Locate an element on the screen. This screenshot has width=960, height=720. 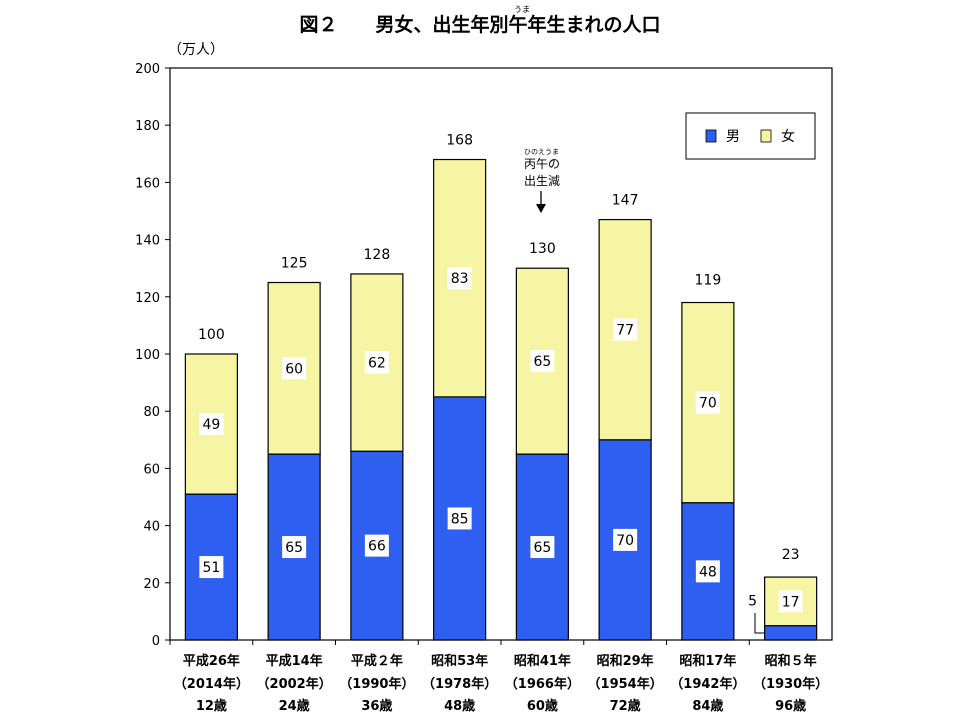
x-label-era: 昭和41年 is located at coordinates (542, 661).